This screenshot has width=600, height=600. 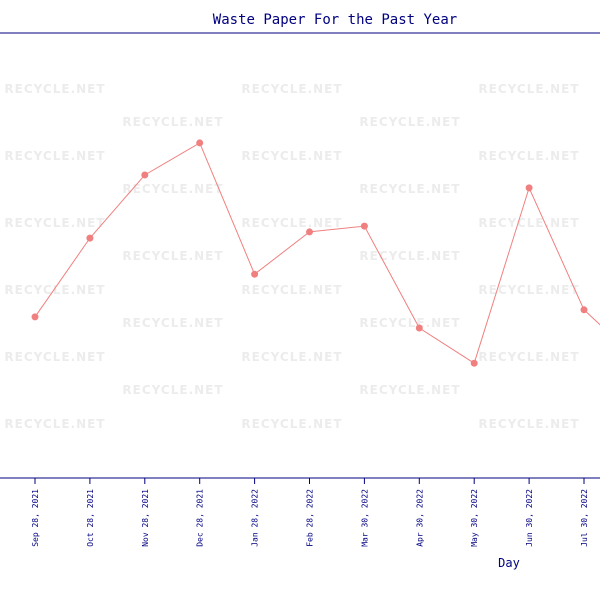 What do you see at coordinates (255, 518) in the screenshot?
I see `x-tick-label: Jan 28, 2022` at bounding box center [255, 518].